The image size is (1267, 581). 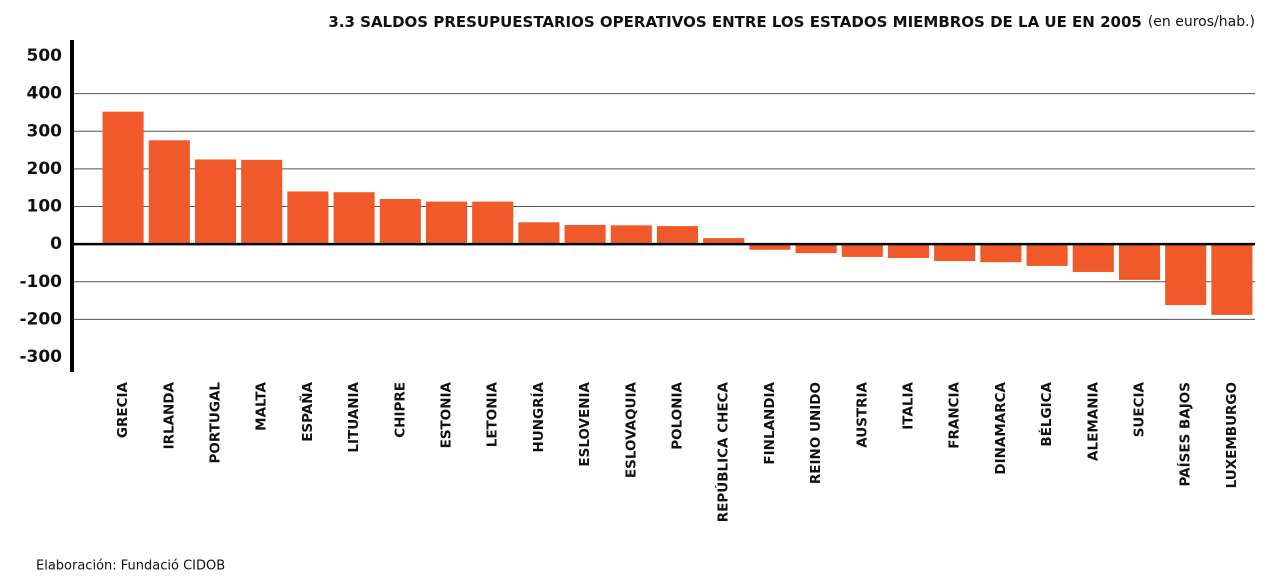 What do you see at coordinates (1185, 434) in the screenshot?
I see `x-tick-label: PAÍSES BAJOS` at bounding box center [1185, 434].